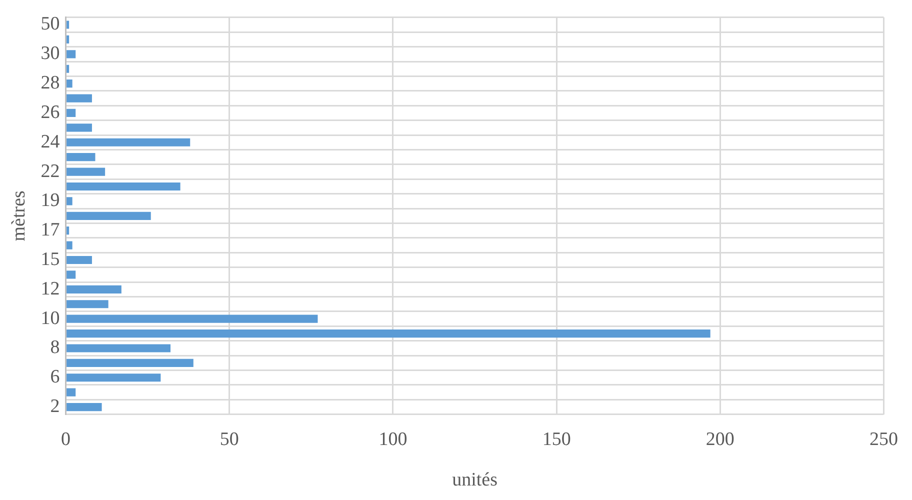 The height and width of the screenshot is (500, 912). Describe the element at coordinates (50, 141) in the screenshot. I see `y-tick-label: 24` at that location.